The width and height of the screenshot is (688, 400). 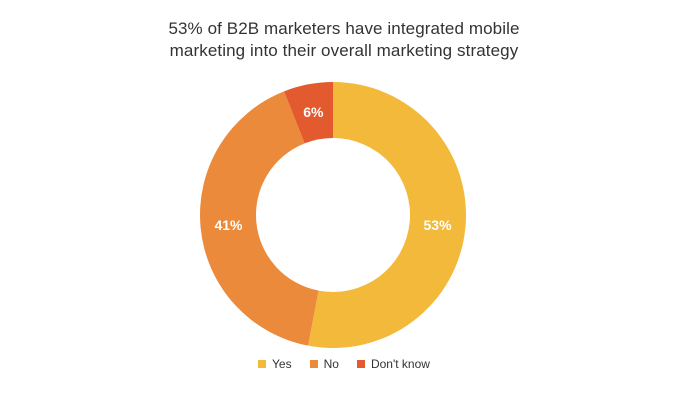 What do you see at coordinates (331, 364) in the screenshot?
I see `legend-label-no: No` at bounding box center [331, 364].